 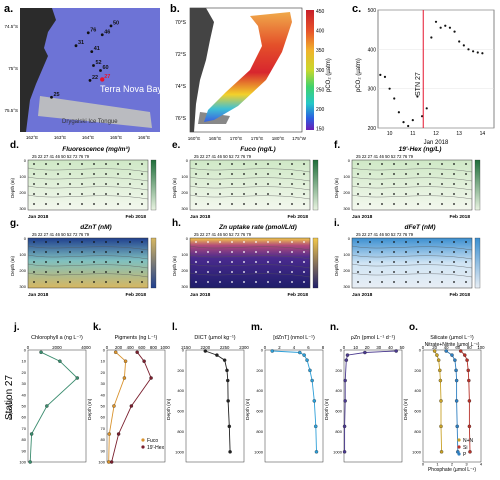 I want to click on station-label: 60, so click(x=106, y=68).